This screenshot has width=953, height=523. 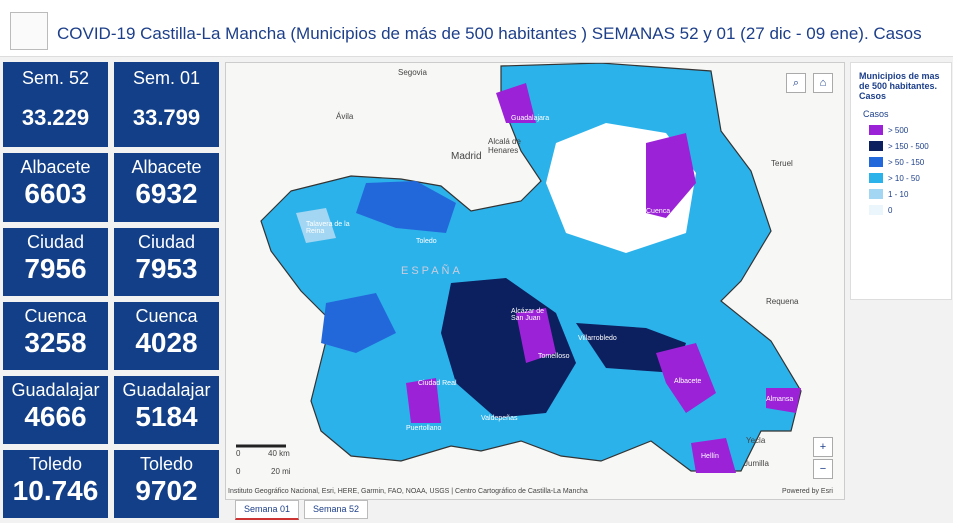 What do you see at coordinates (910, 210) in the screenshot?
I see `legend-item: 0` at bounding box center [910, 210].